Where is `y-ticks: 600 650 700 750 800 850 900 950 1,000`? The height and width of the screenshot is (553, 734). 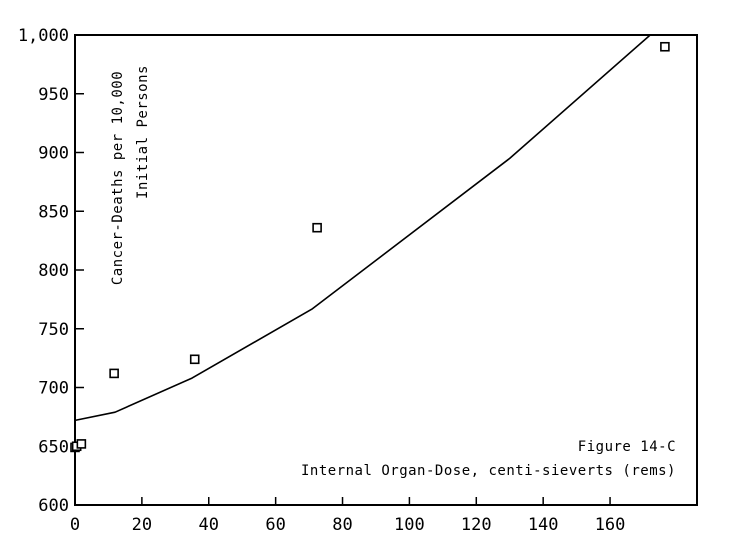
y-ticks: 600 650 700 750 800 850 900 950 1,000 is located at coordinates (51, 271).